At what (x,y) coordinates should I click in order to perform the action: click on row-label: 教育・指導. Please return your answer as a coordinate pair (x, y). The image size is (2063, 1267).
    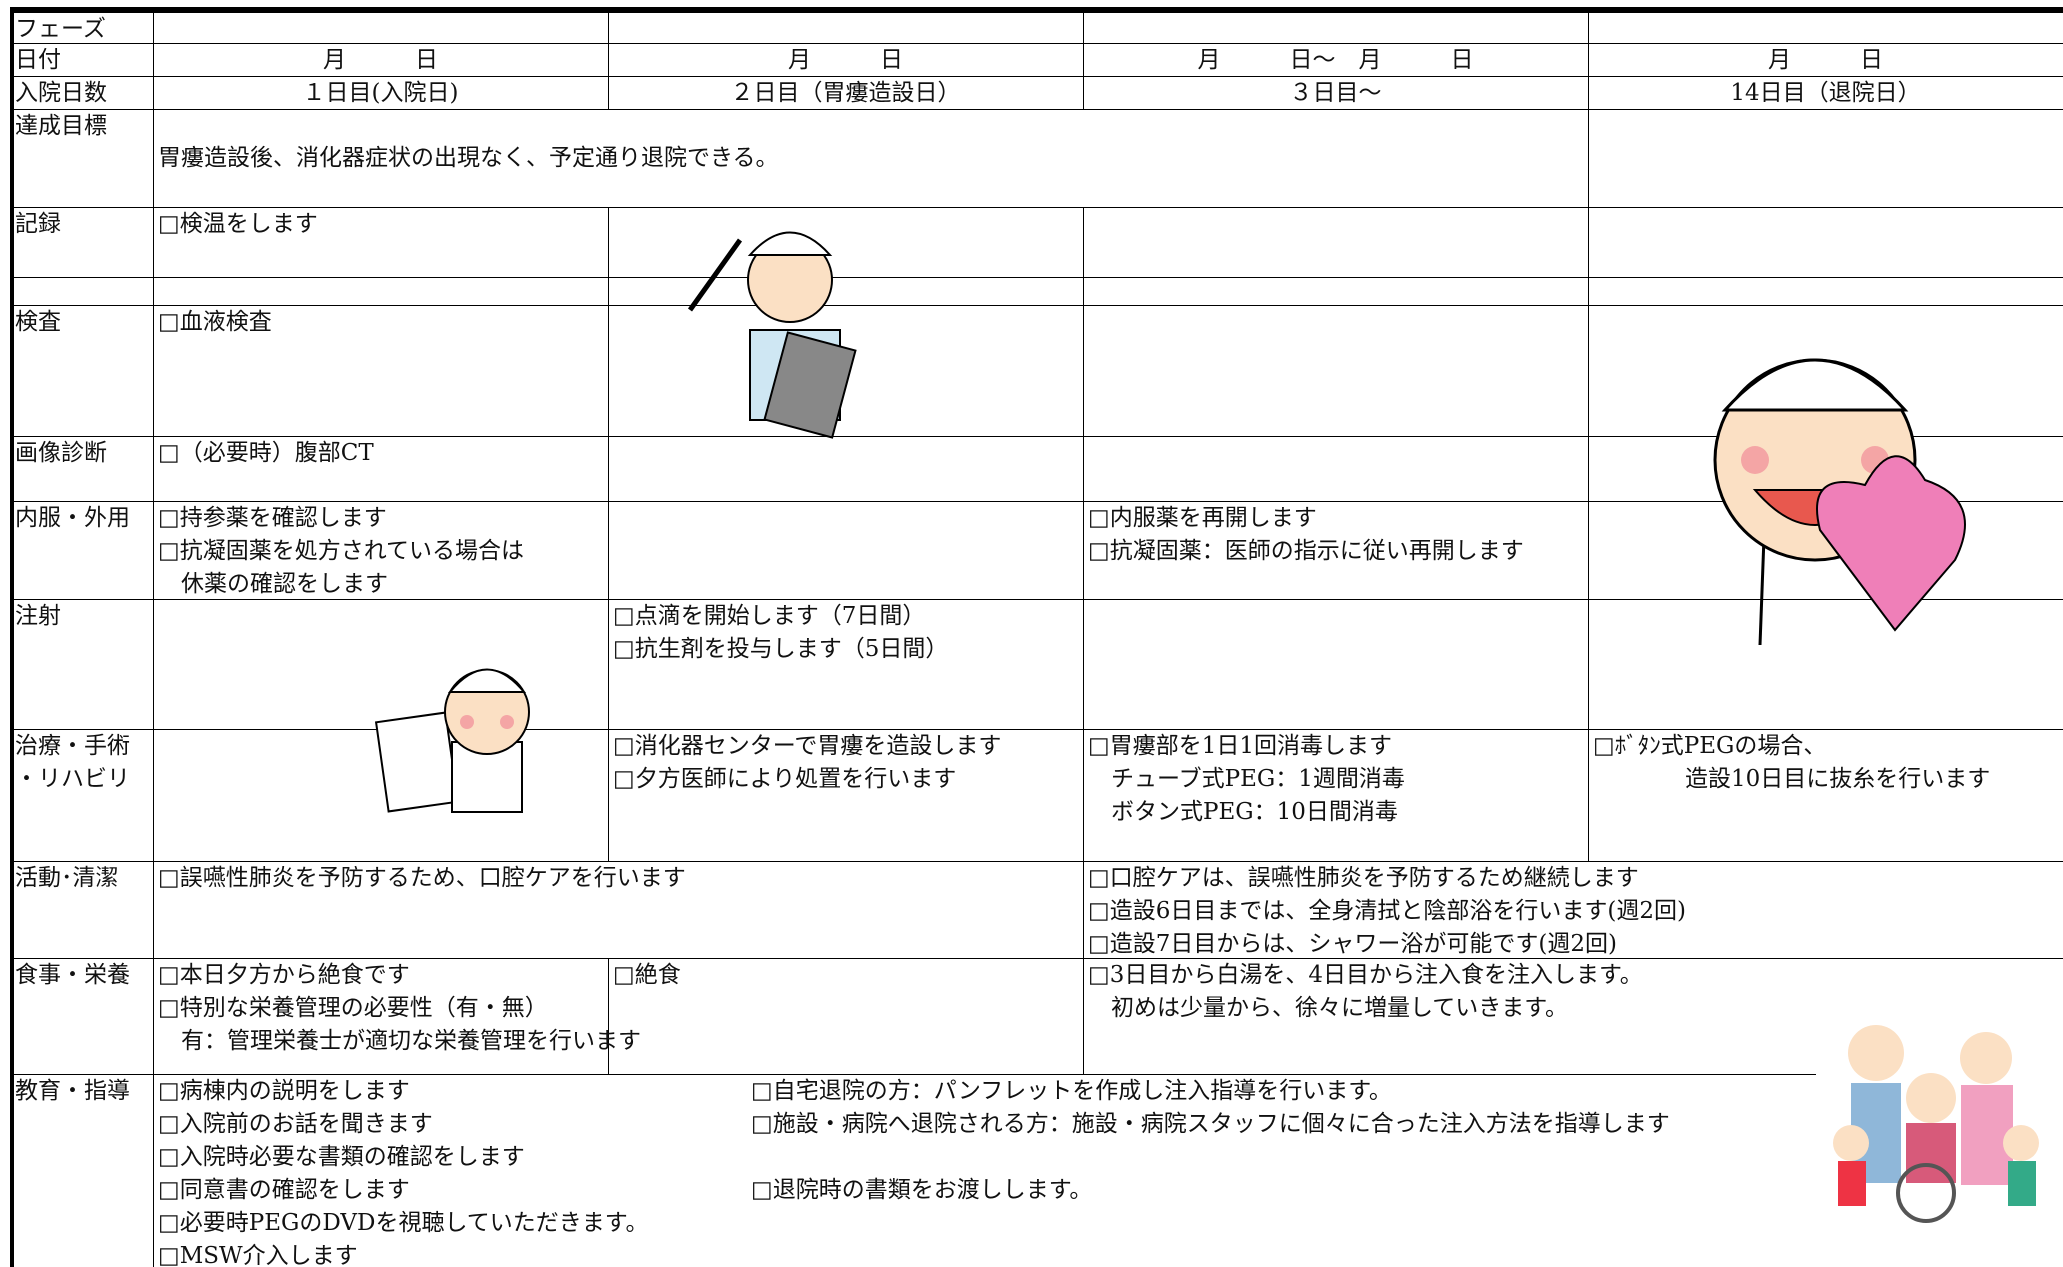
    Looking at the image, I should click on (72, 1091).